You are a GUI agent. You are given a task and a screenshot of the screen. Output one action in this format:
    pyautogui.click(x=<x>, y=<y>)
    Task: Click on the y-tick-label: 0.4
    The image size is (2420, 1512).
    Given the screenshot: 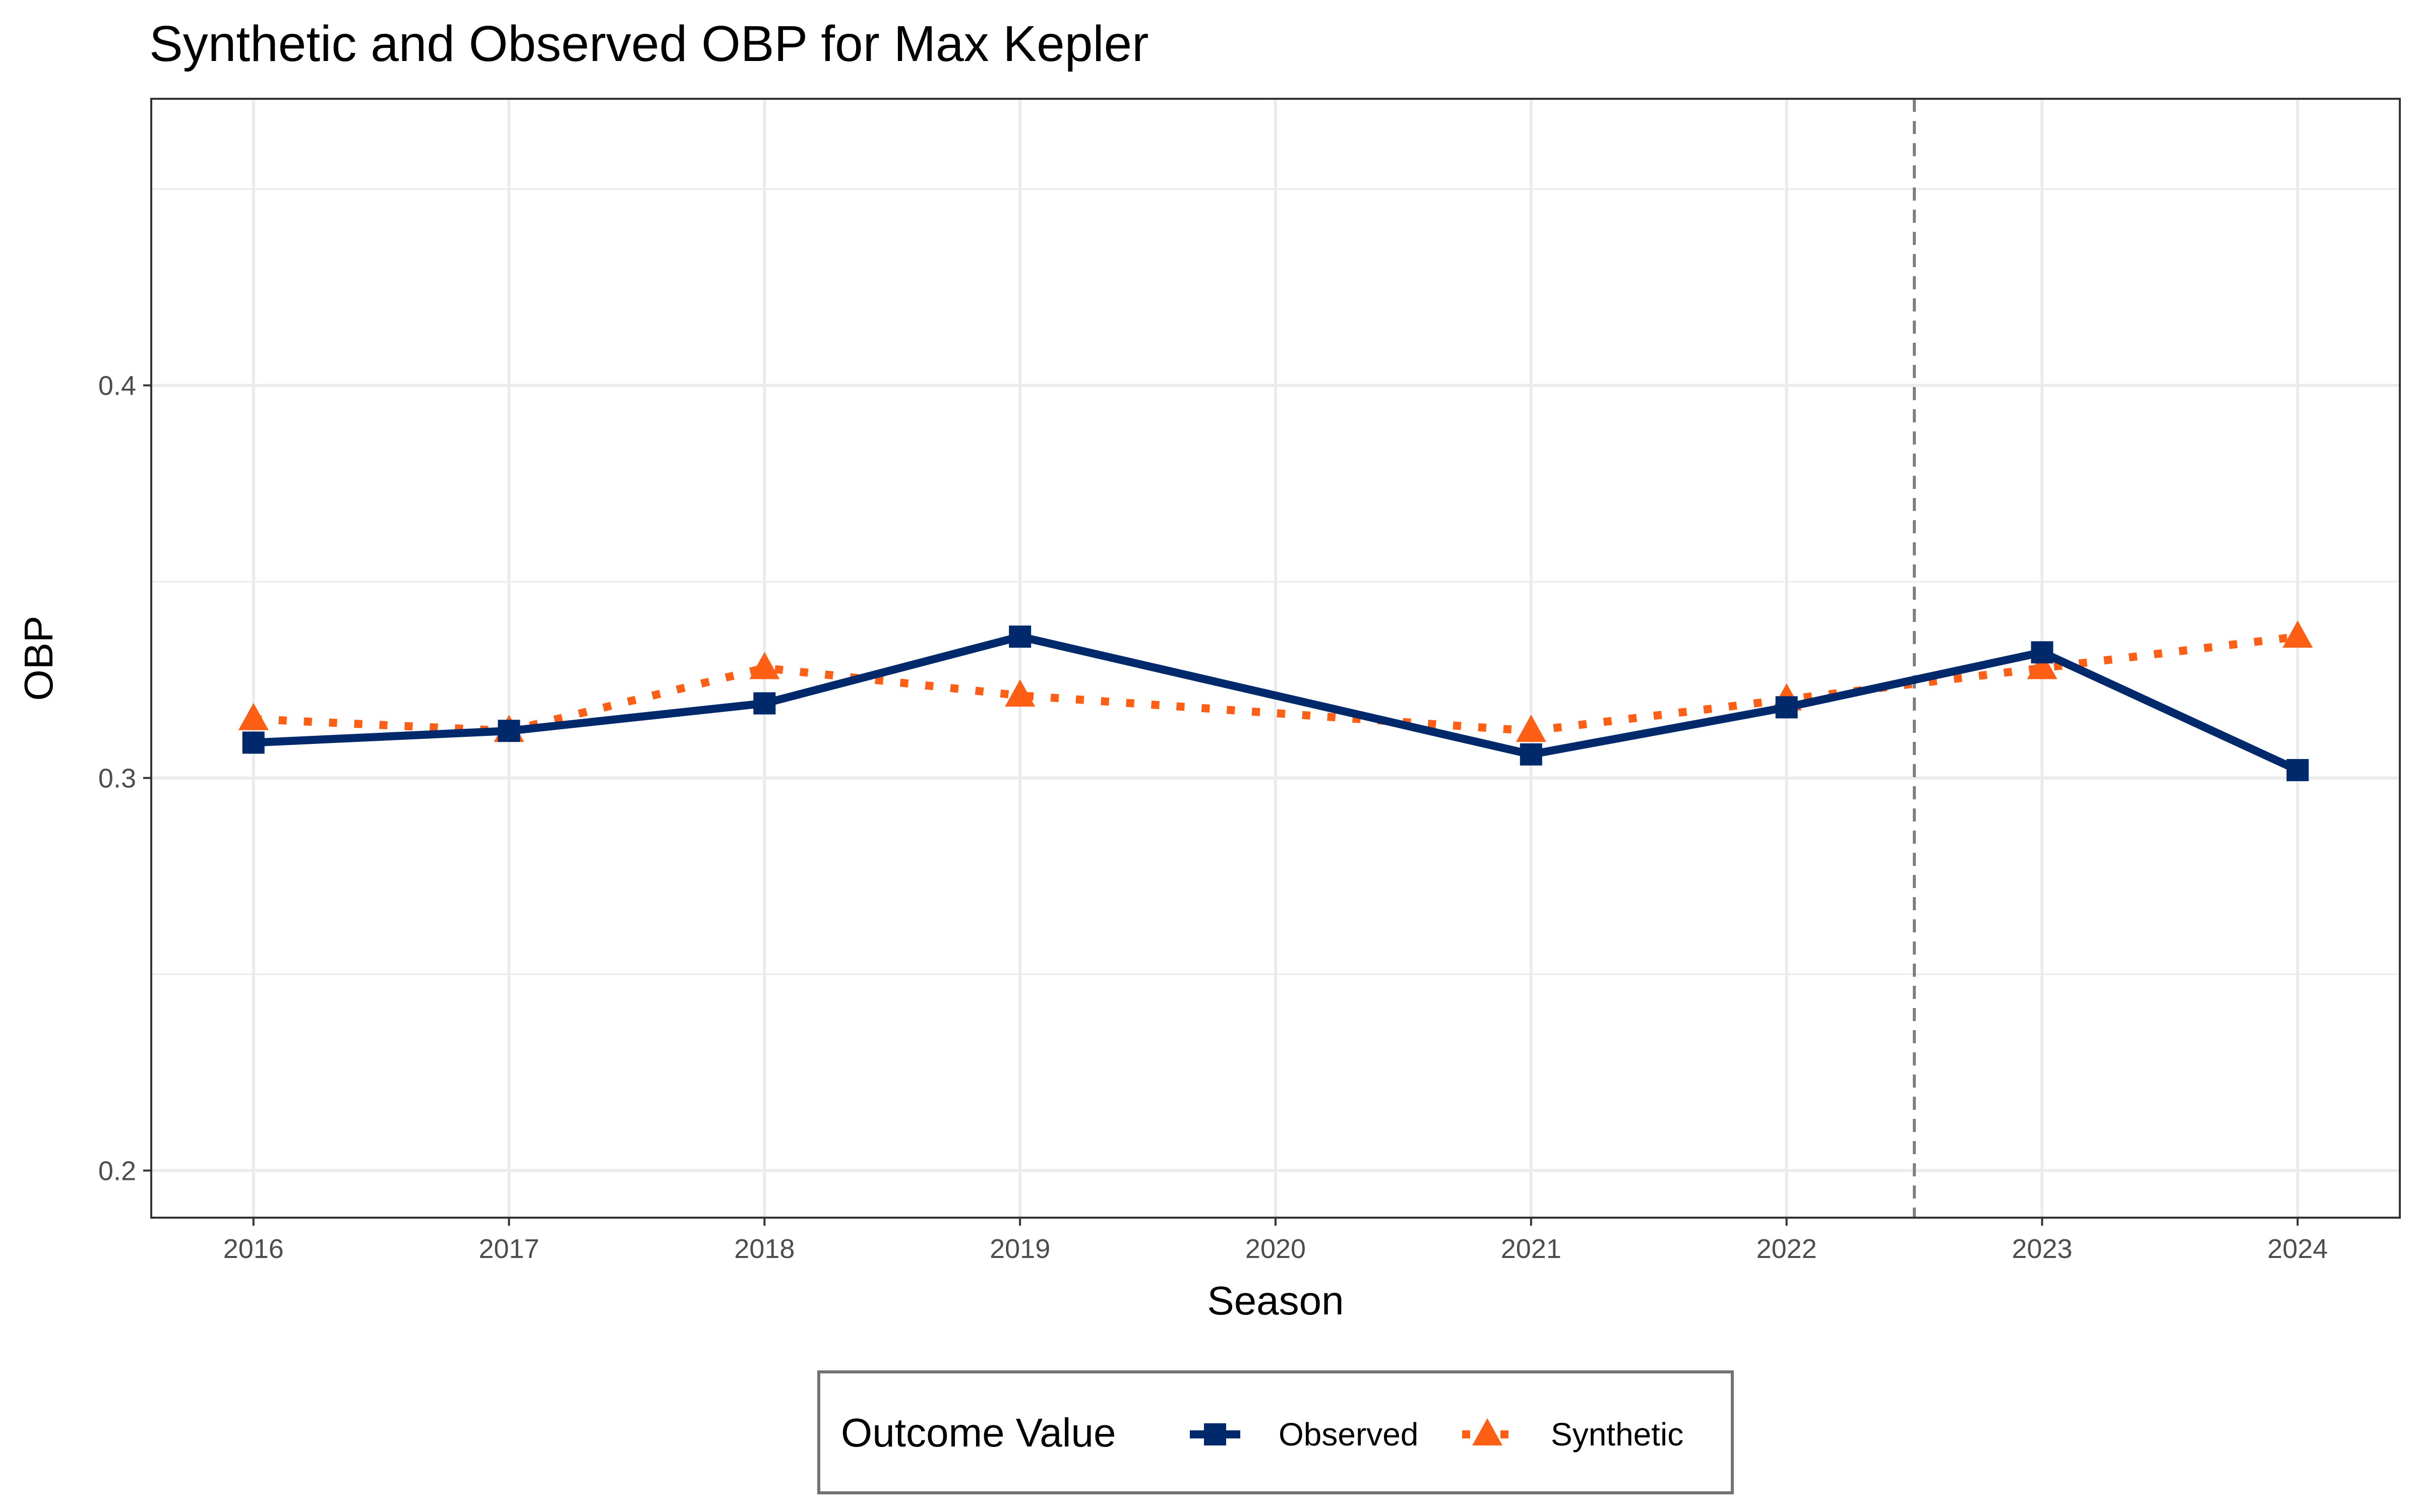 What is the action you would take?
    pyautogui.click(x=117, y=386)
    